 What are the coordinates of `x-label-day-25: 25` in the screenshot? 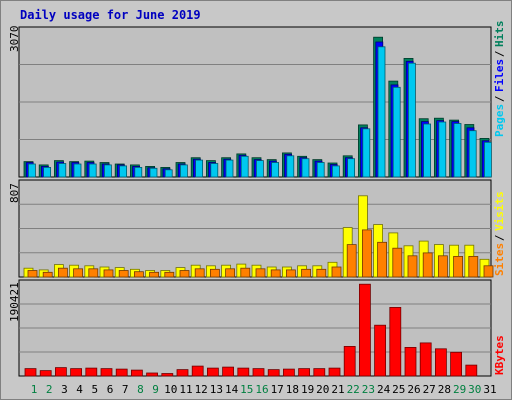 It's located at (398, 389).